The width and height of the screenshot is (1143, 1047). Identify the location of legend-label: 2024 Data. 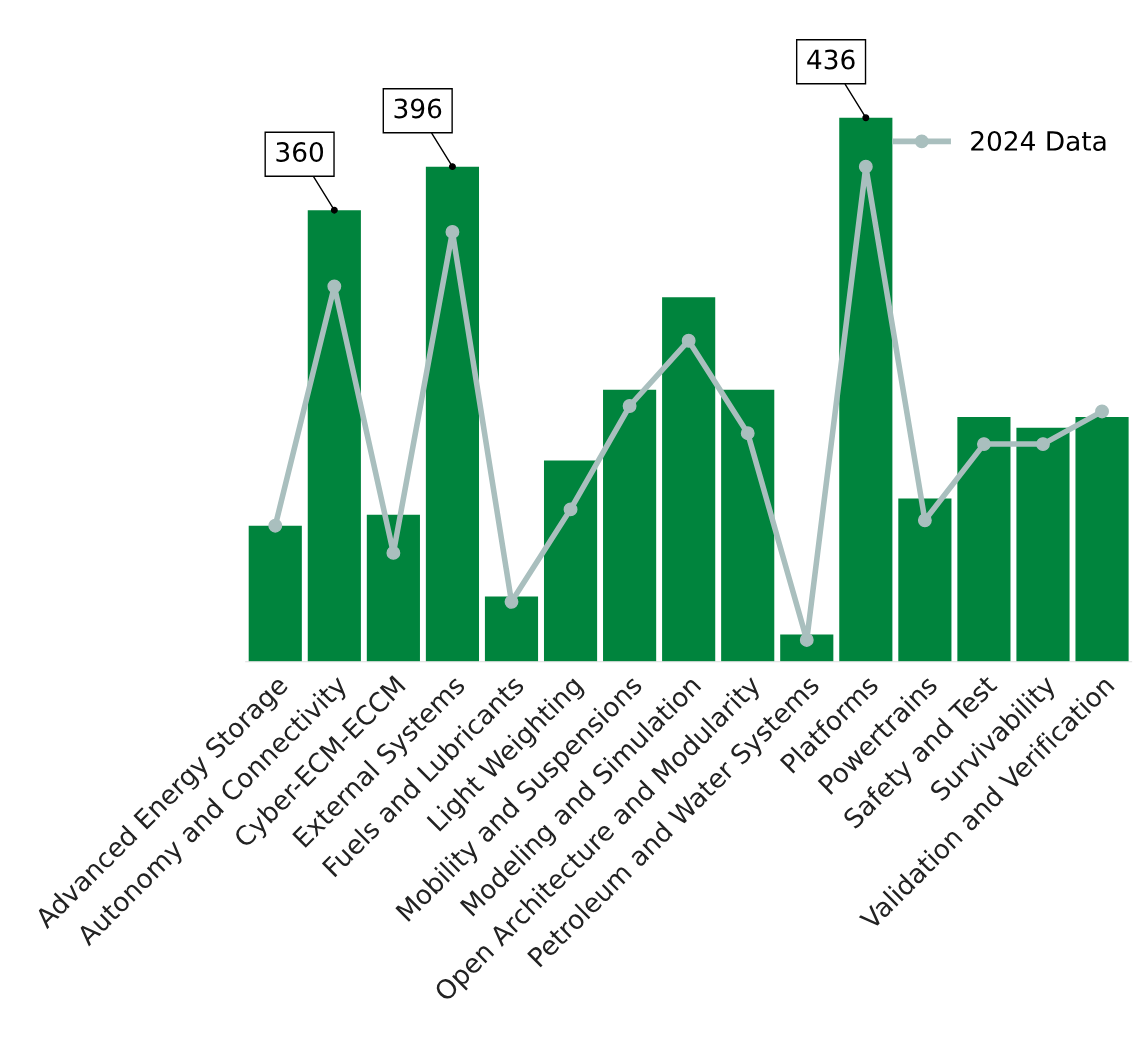
(1038, 141).